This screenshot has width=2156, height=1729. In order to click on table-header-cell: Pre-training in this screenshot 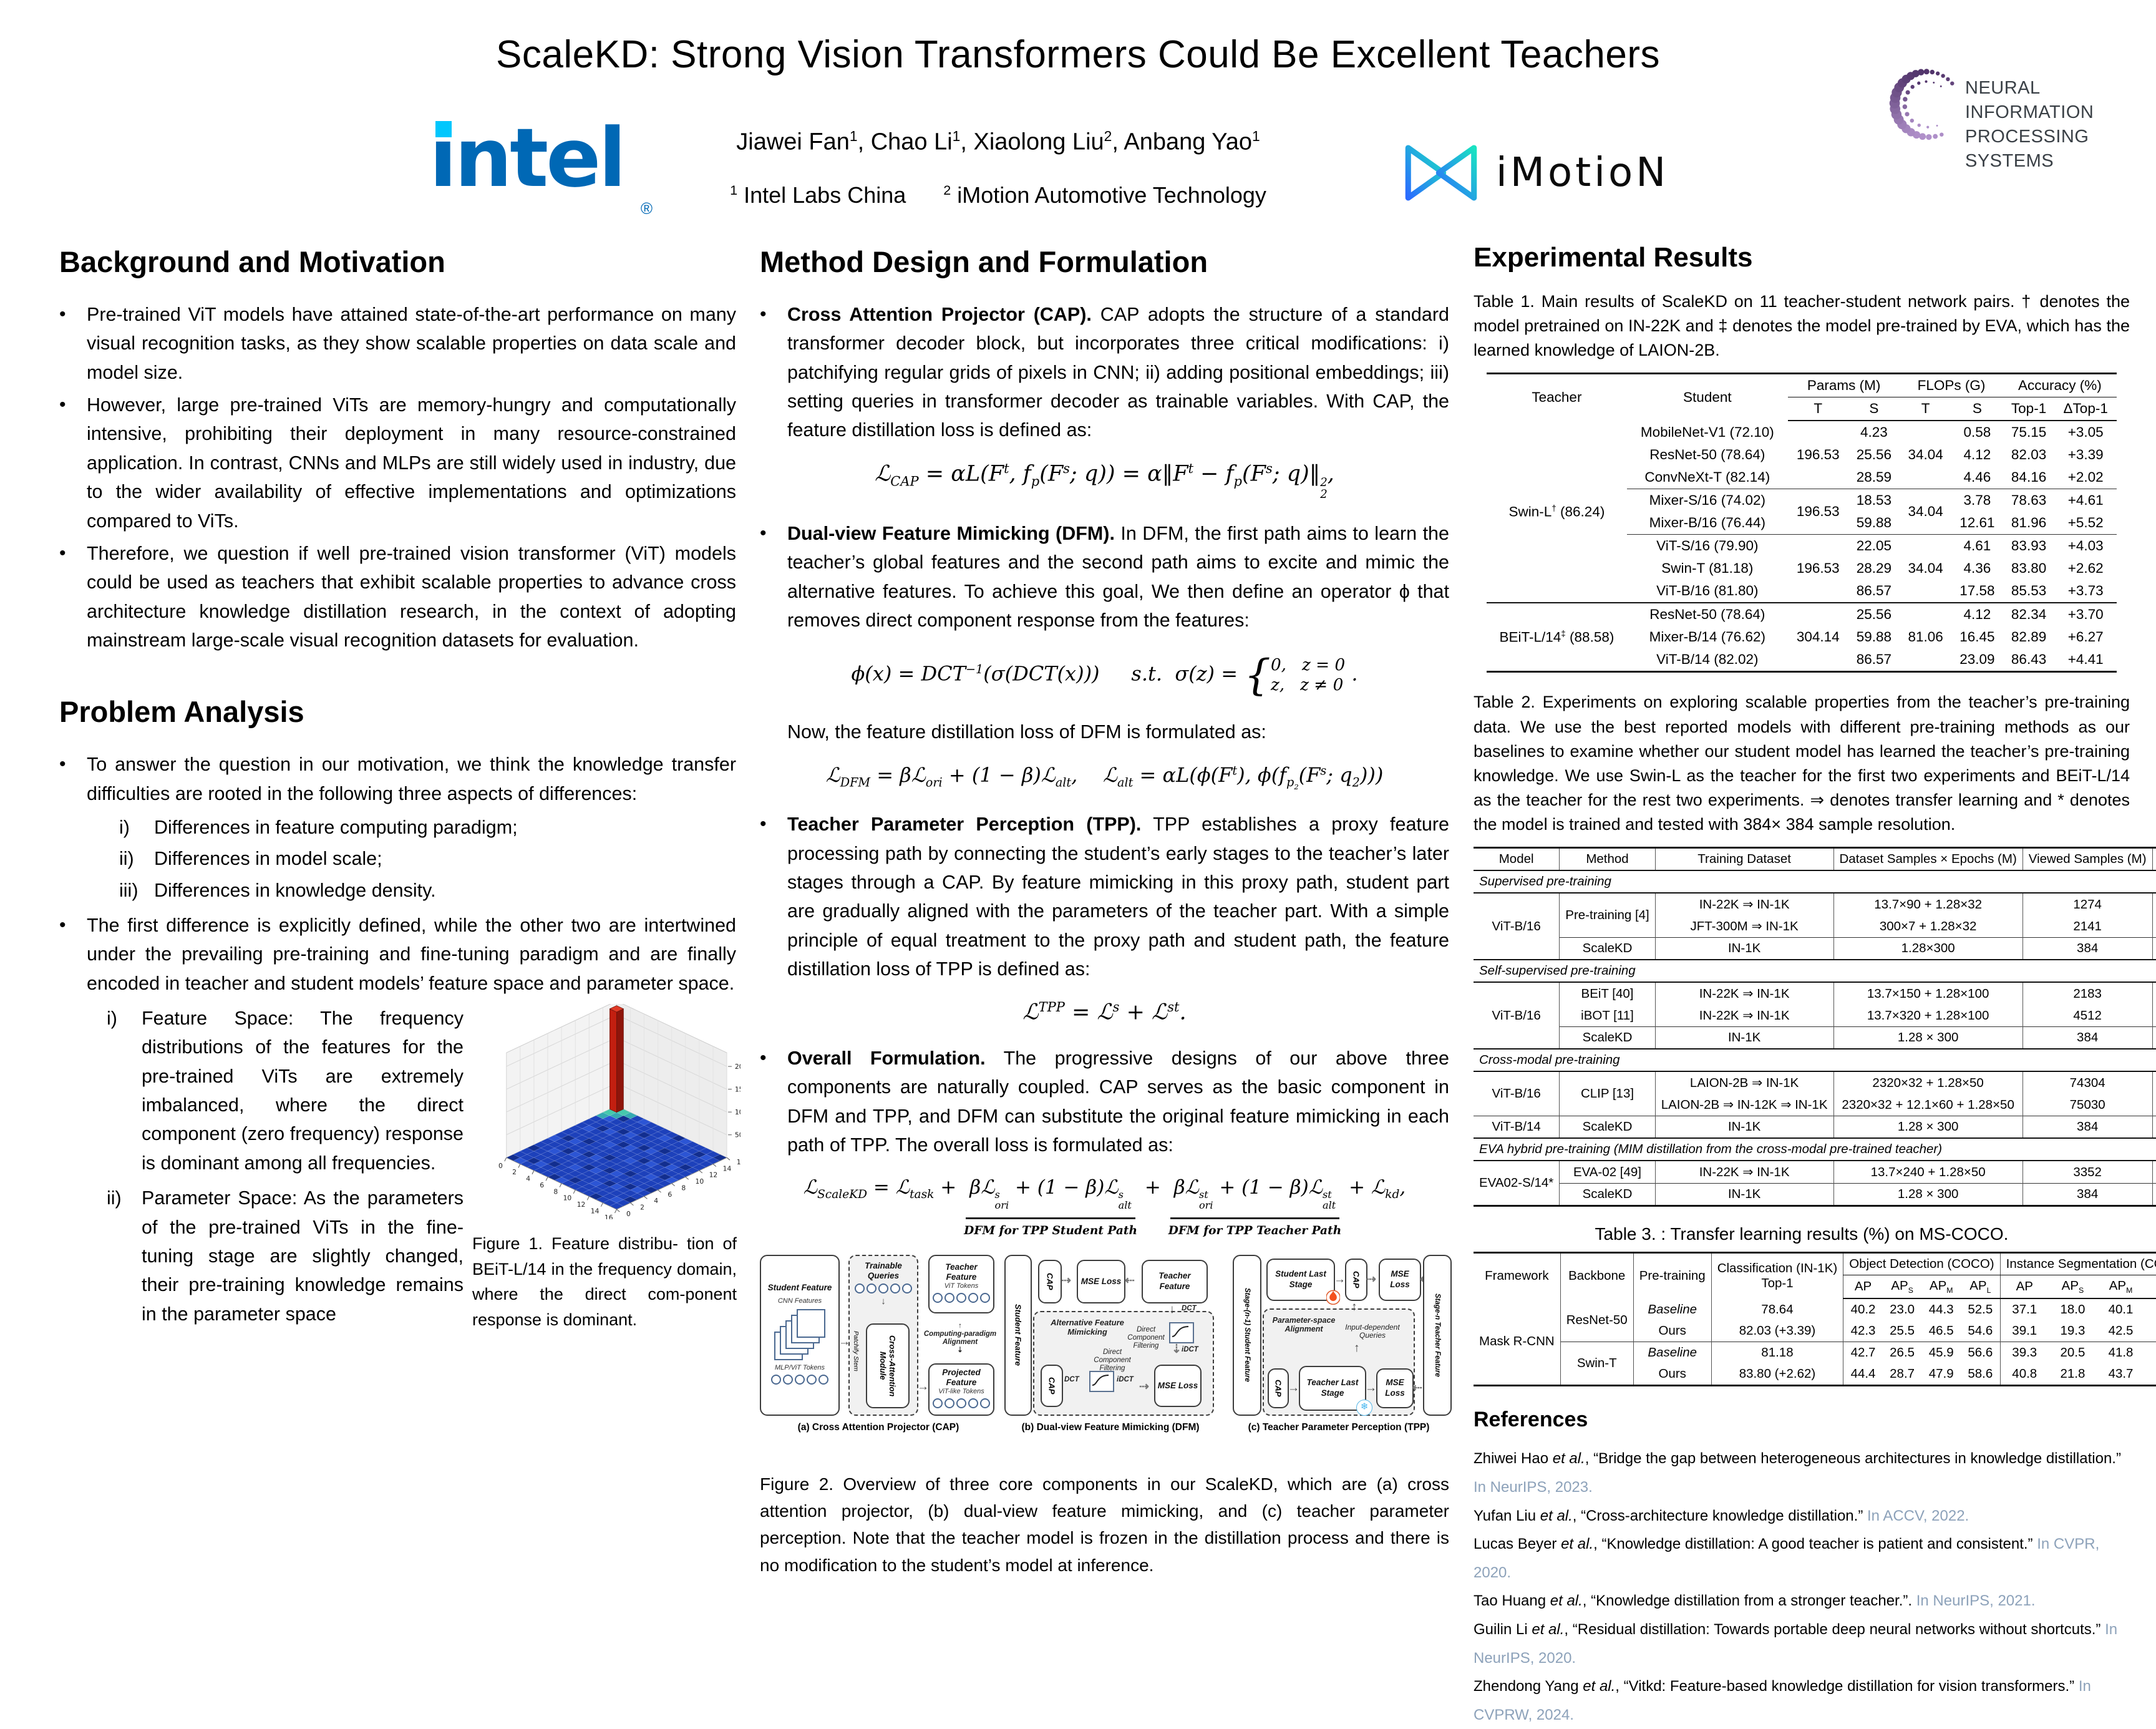, I will do `click(1672, 1275)`.